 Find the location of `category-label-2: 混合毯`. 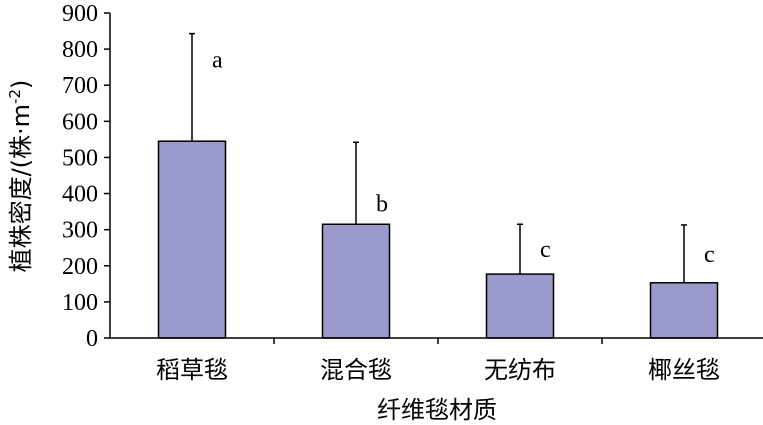

category-label-2: 混合毯 is located at coordinates (356, 370).